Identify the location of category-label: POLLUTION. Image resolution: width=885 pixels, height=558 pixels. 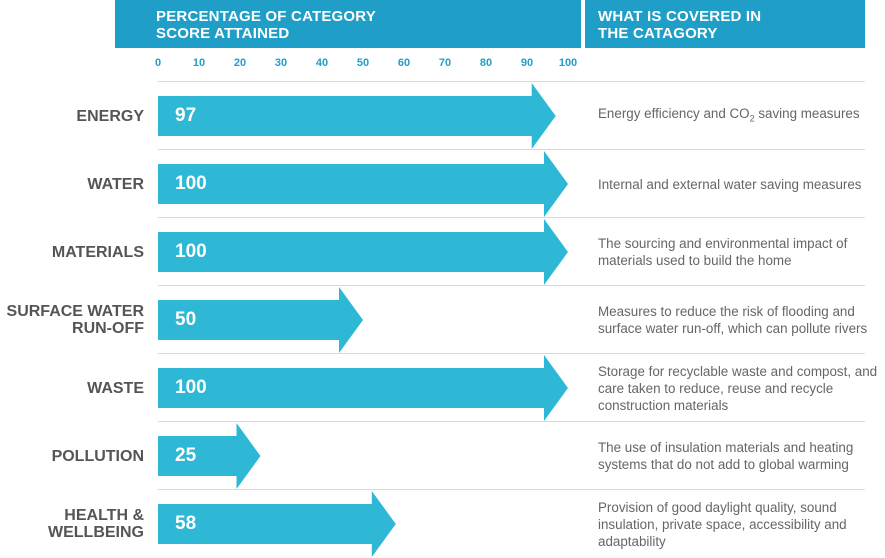
(72, 456).